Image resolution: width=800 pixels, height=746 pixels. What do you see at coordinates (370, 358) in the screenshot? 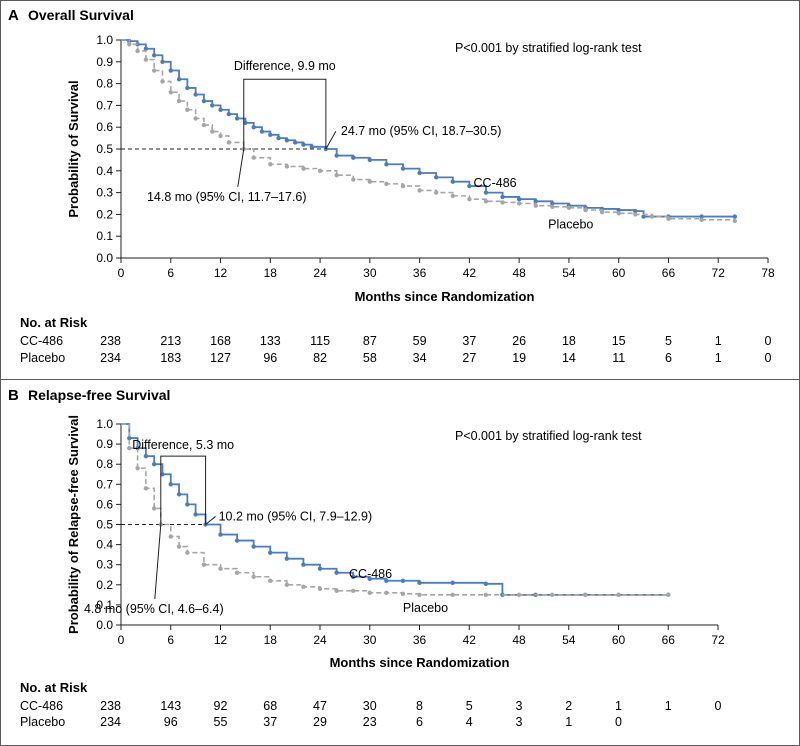
I see `p0-risk-row-placebo-value: 58` at bounding box center [370, 358].